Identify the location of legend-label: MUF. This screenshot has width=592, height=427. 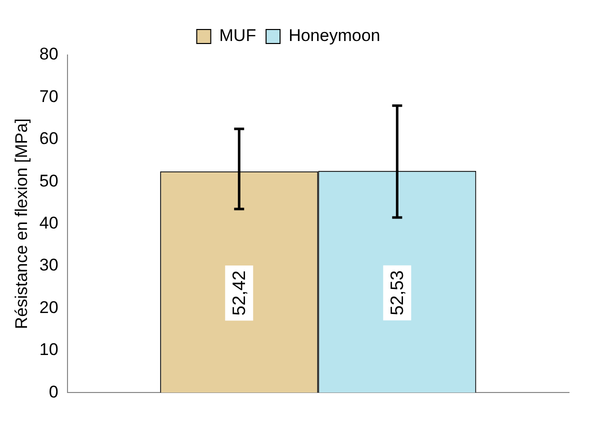
(237, 36).